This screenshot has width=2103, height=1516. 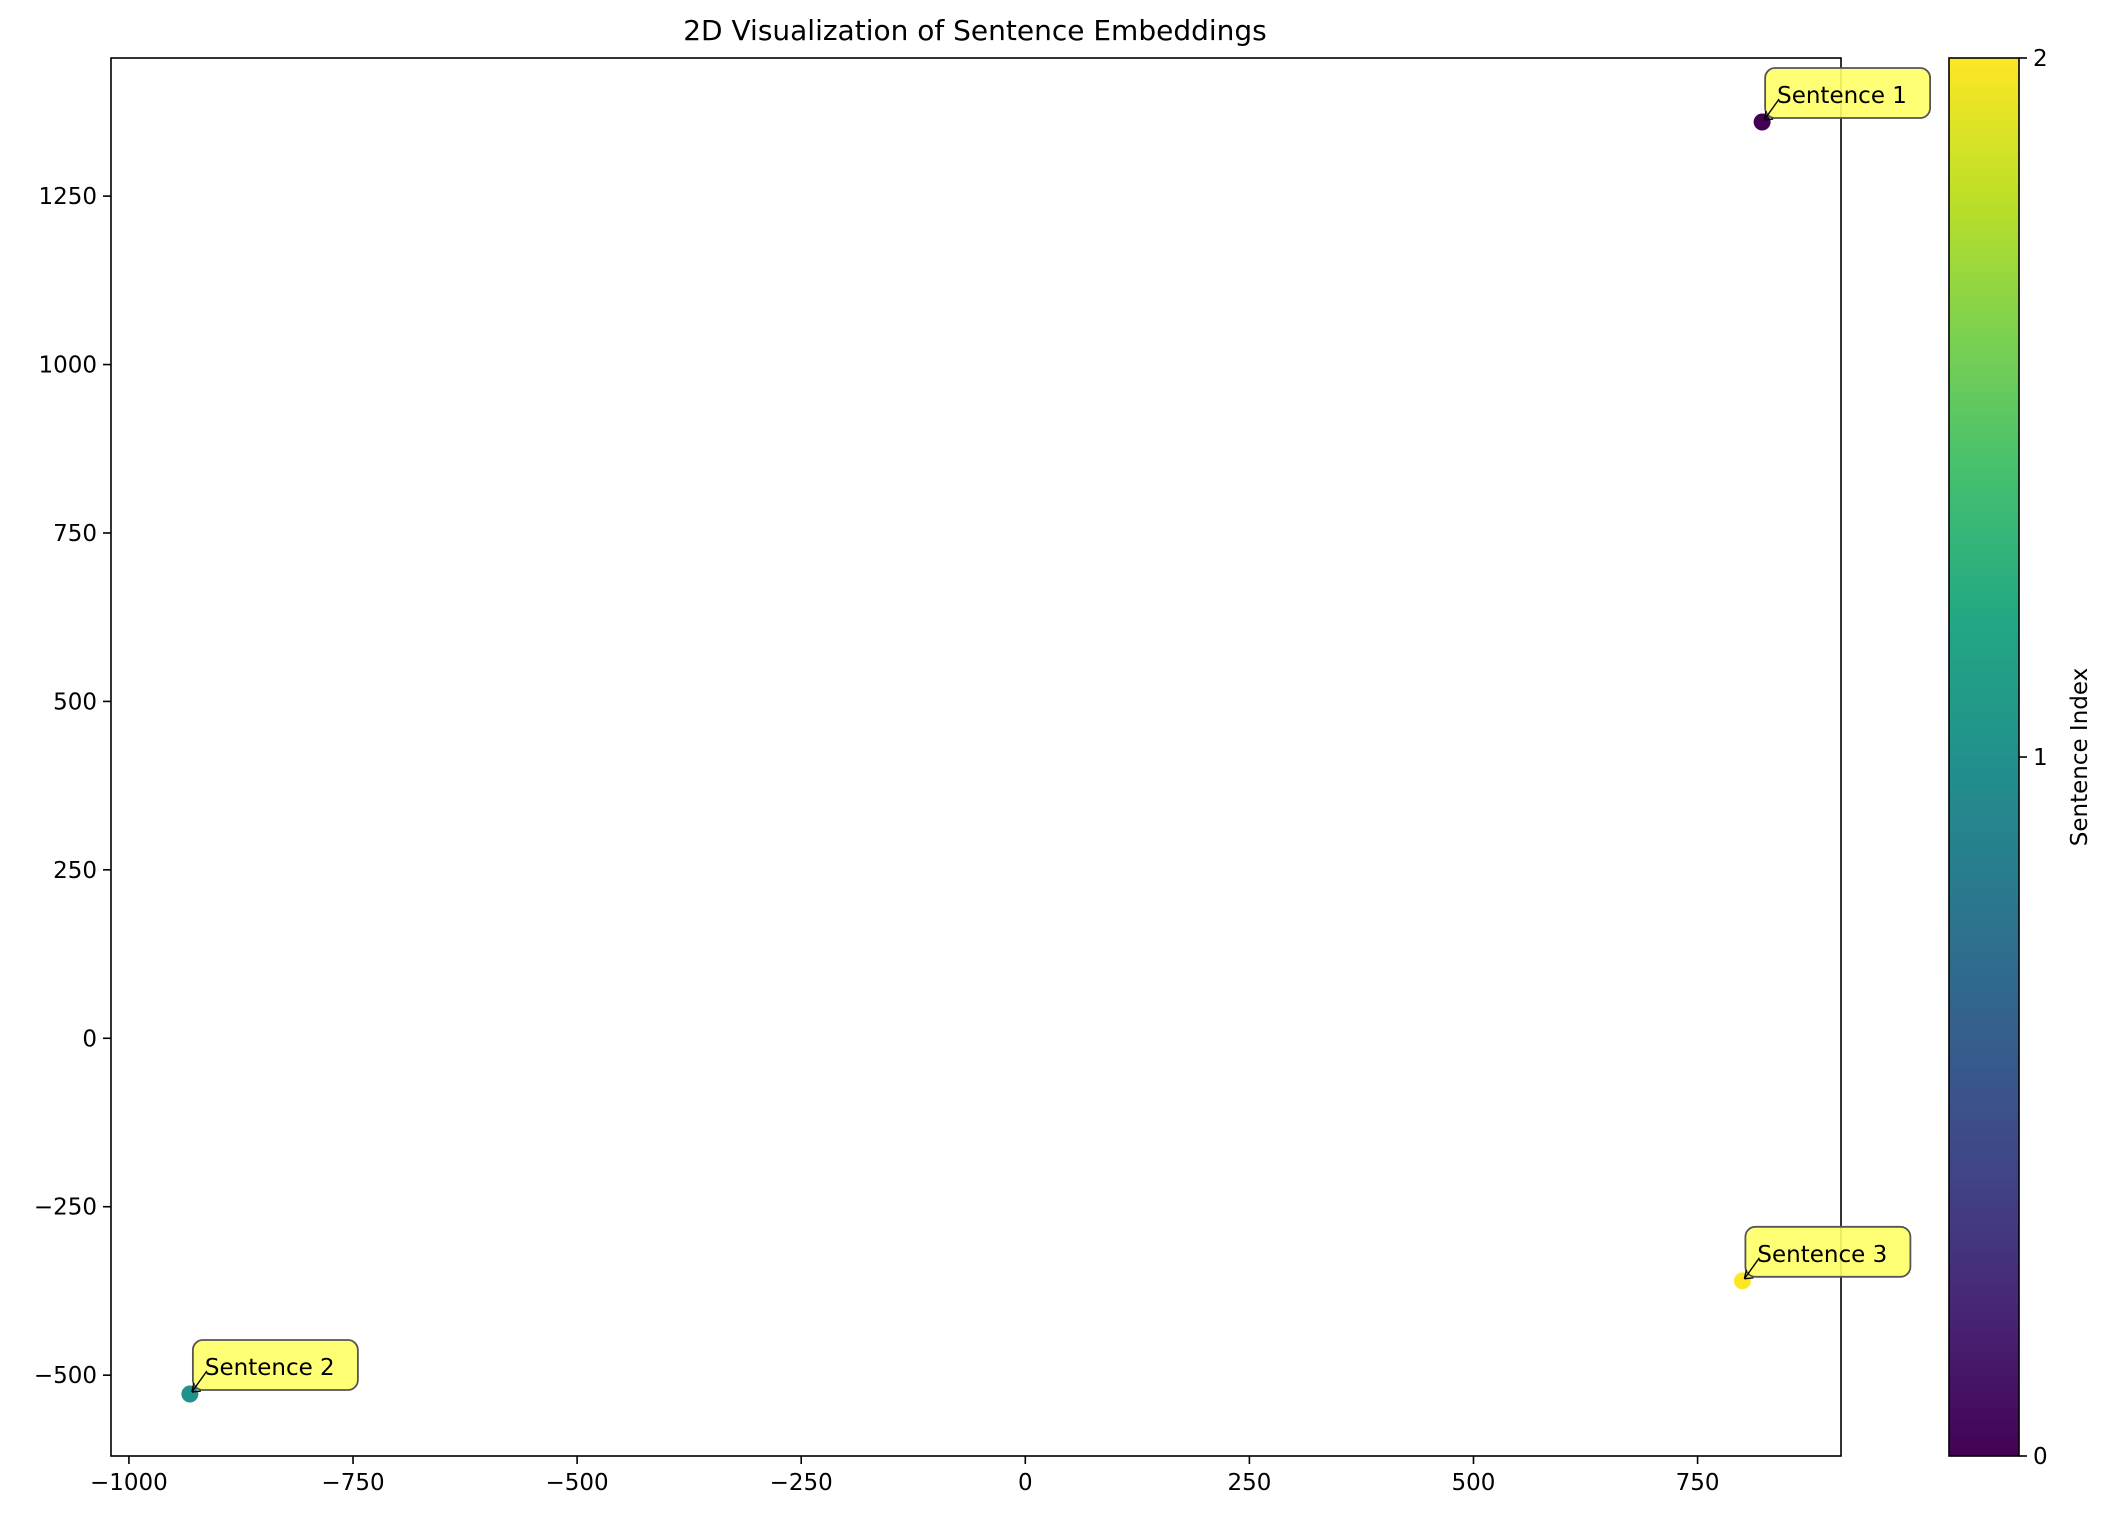 What do you see at coordinates (72, 786) in the screenshot?
I see `y-axis: −500 −250 0 250 500 750 1000 1250` at bounding box center [72, 786].